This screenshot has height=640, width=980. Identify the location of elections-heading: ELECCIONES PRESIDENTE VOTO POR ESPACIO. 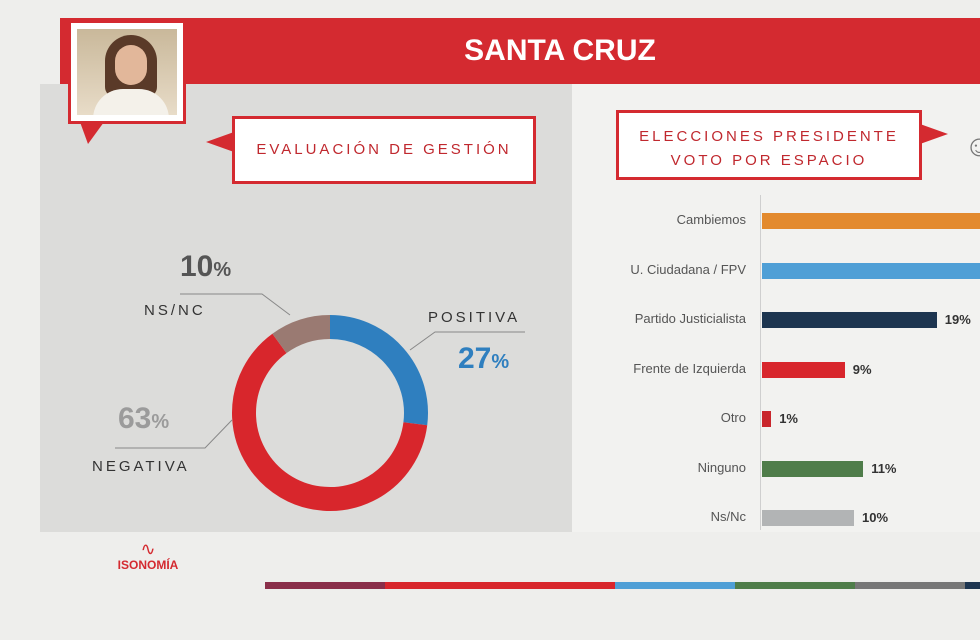
(769, 145).